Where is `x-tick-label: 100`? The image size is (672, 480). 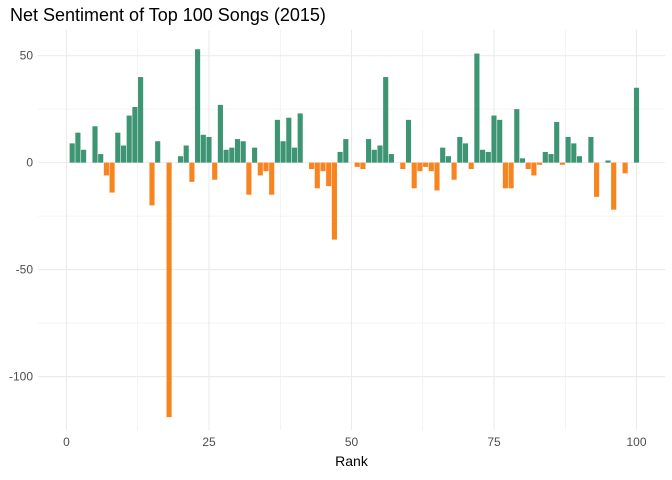
x-tick-label: 100 is located at coordinates (636, 442).